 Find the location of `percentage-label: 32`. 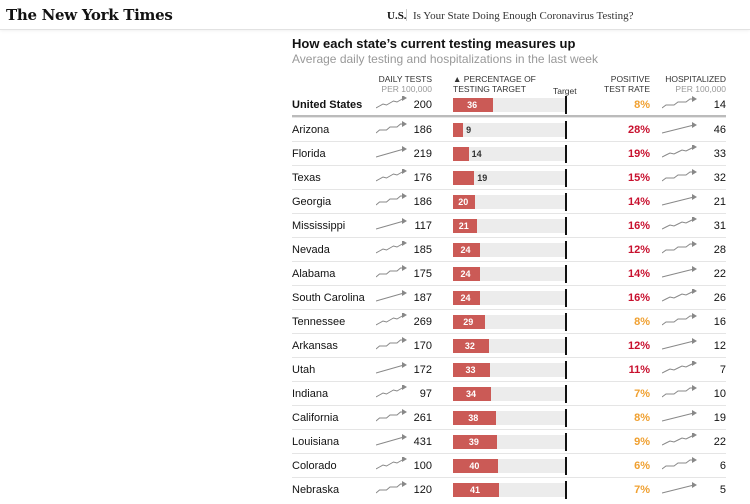

percentage-label: 32 is located at coordinates (469, 346).